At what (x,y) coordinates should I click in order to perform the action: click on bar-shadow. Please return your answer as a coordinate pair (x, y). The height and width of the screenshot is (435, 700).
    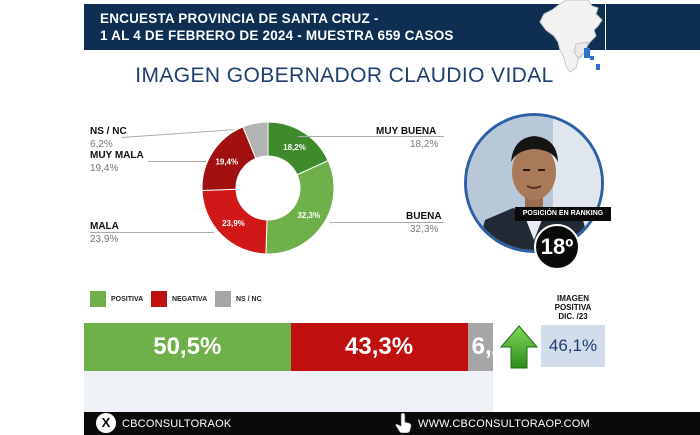
    Looking at the image, I should click on (288, 391).